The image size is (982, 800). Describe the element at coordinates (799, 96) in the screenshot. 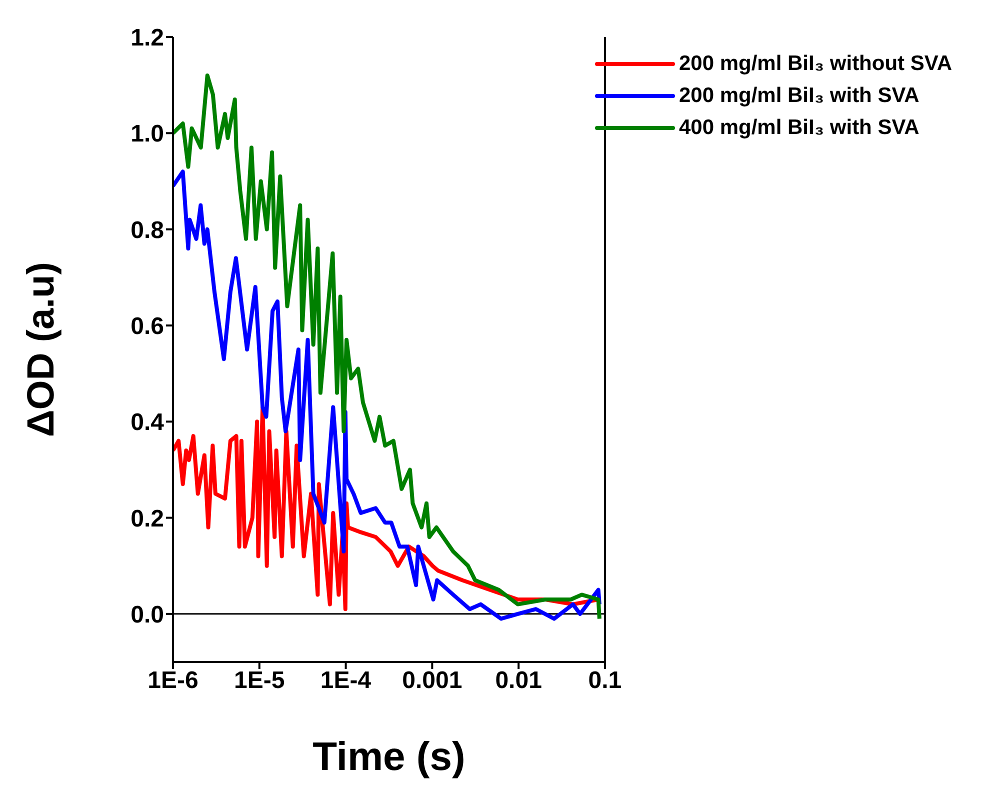

I see `legend-label: 200 mg/ml BiI₃ with SVA` at that location.